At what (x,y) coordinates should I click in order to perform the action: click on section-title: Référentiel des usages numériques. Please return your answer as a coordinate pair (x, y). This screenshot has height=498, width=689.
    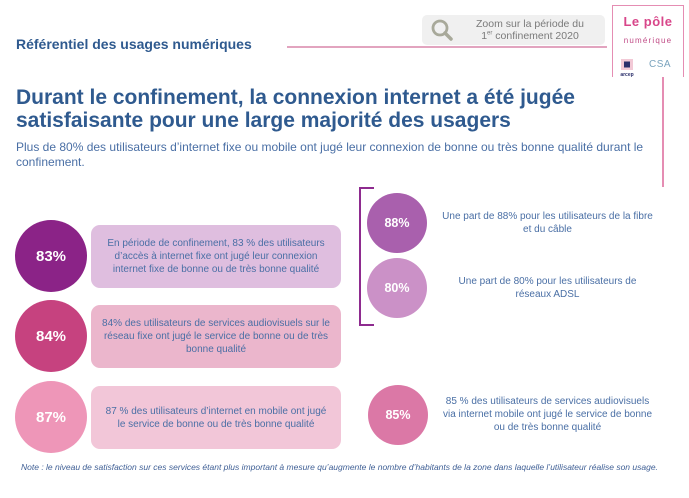
    Looking at the image, I should click on (134, 44).